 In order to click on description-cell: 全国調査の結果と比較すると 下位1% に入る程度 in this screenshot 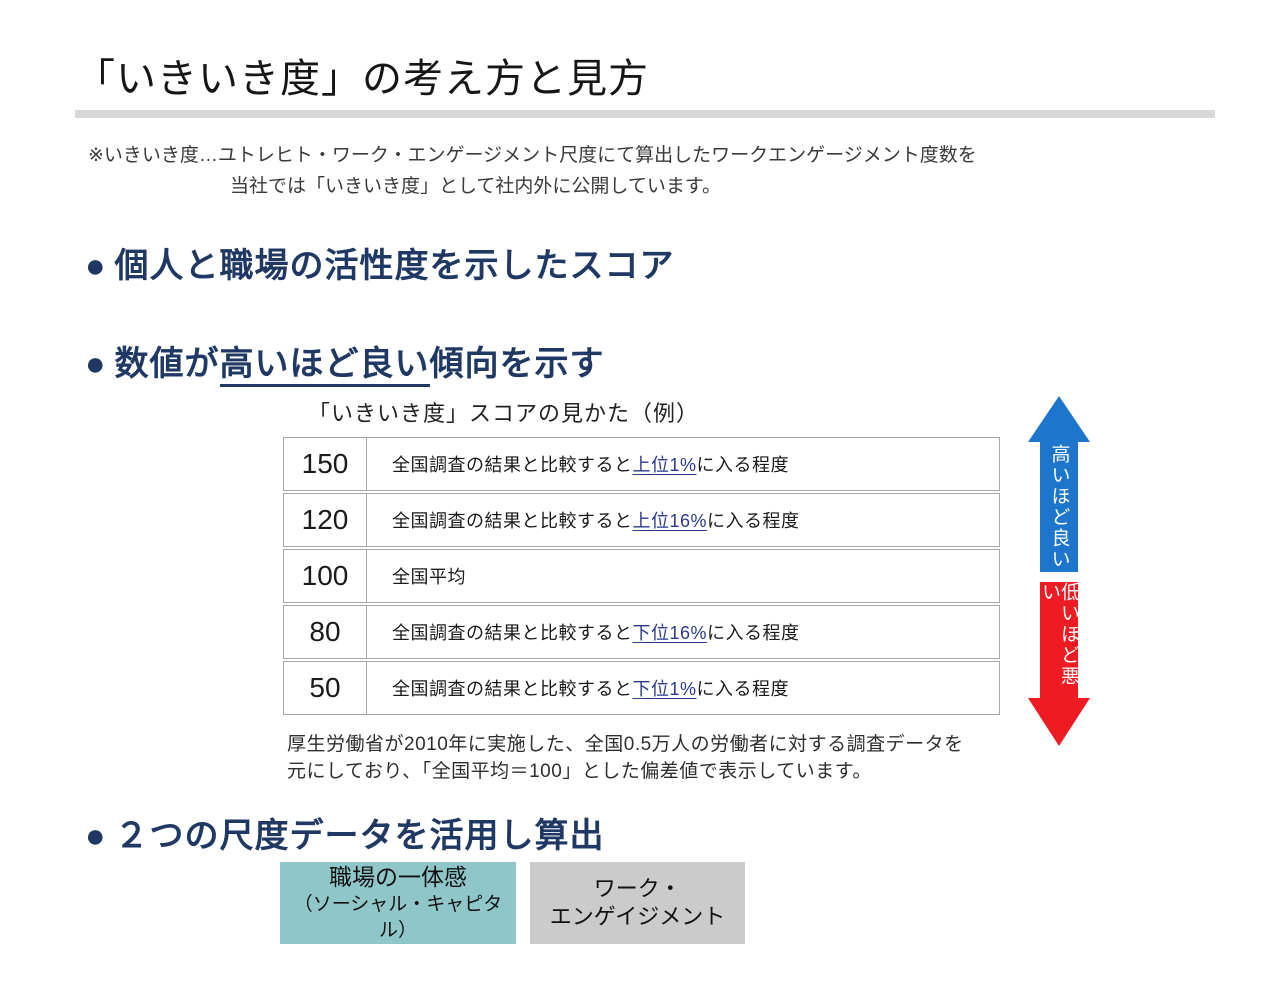, I will do `click(683, 688)`.